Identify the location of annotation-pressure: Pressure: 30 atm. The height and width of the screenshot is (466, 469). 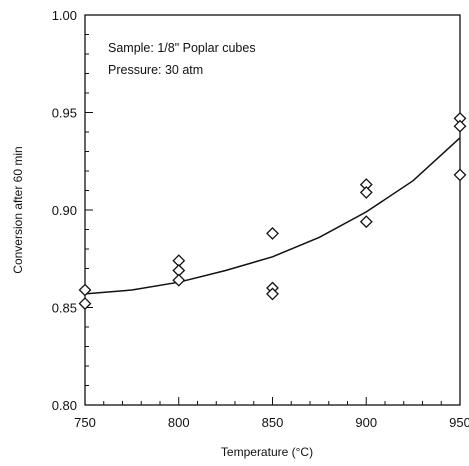
(155, 70).